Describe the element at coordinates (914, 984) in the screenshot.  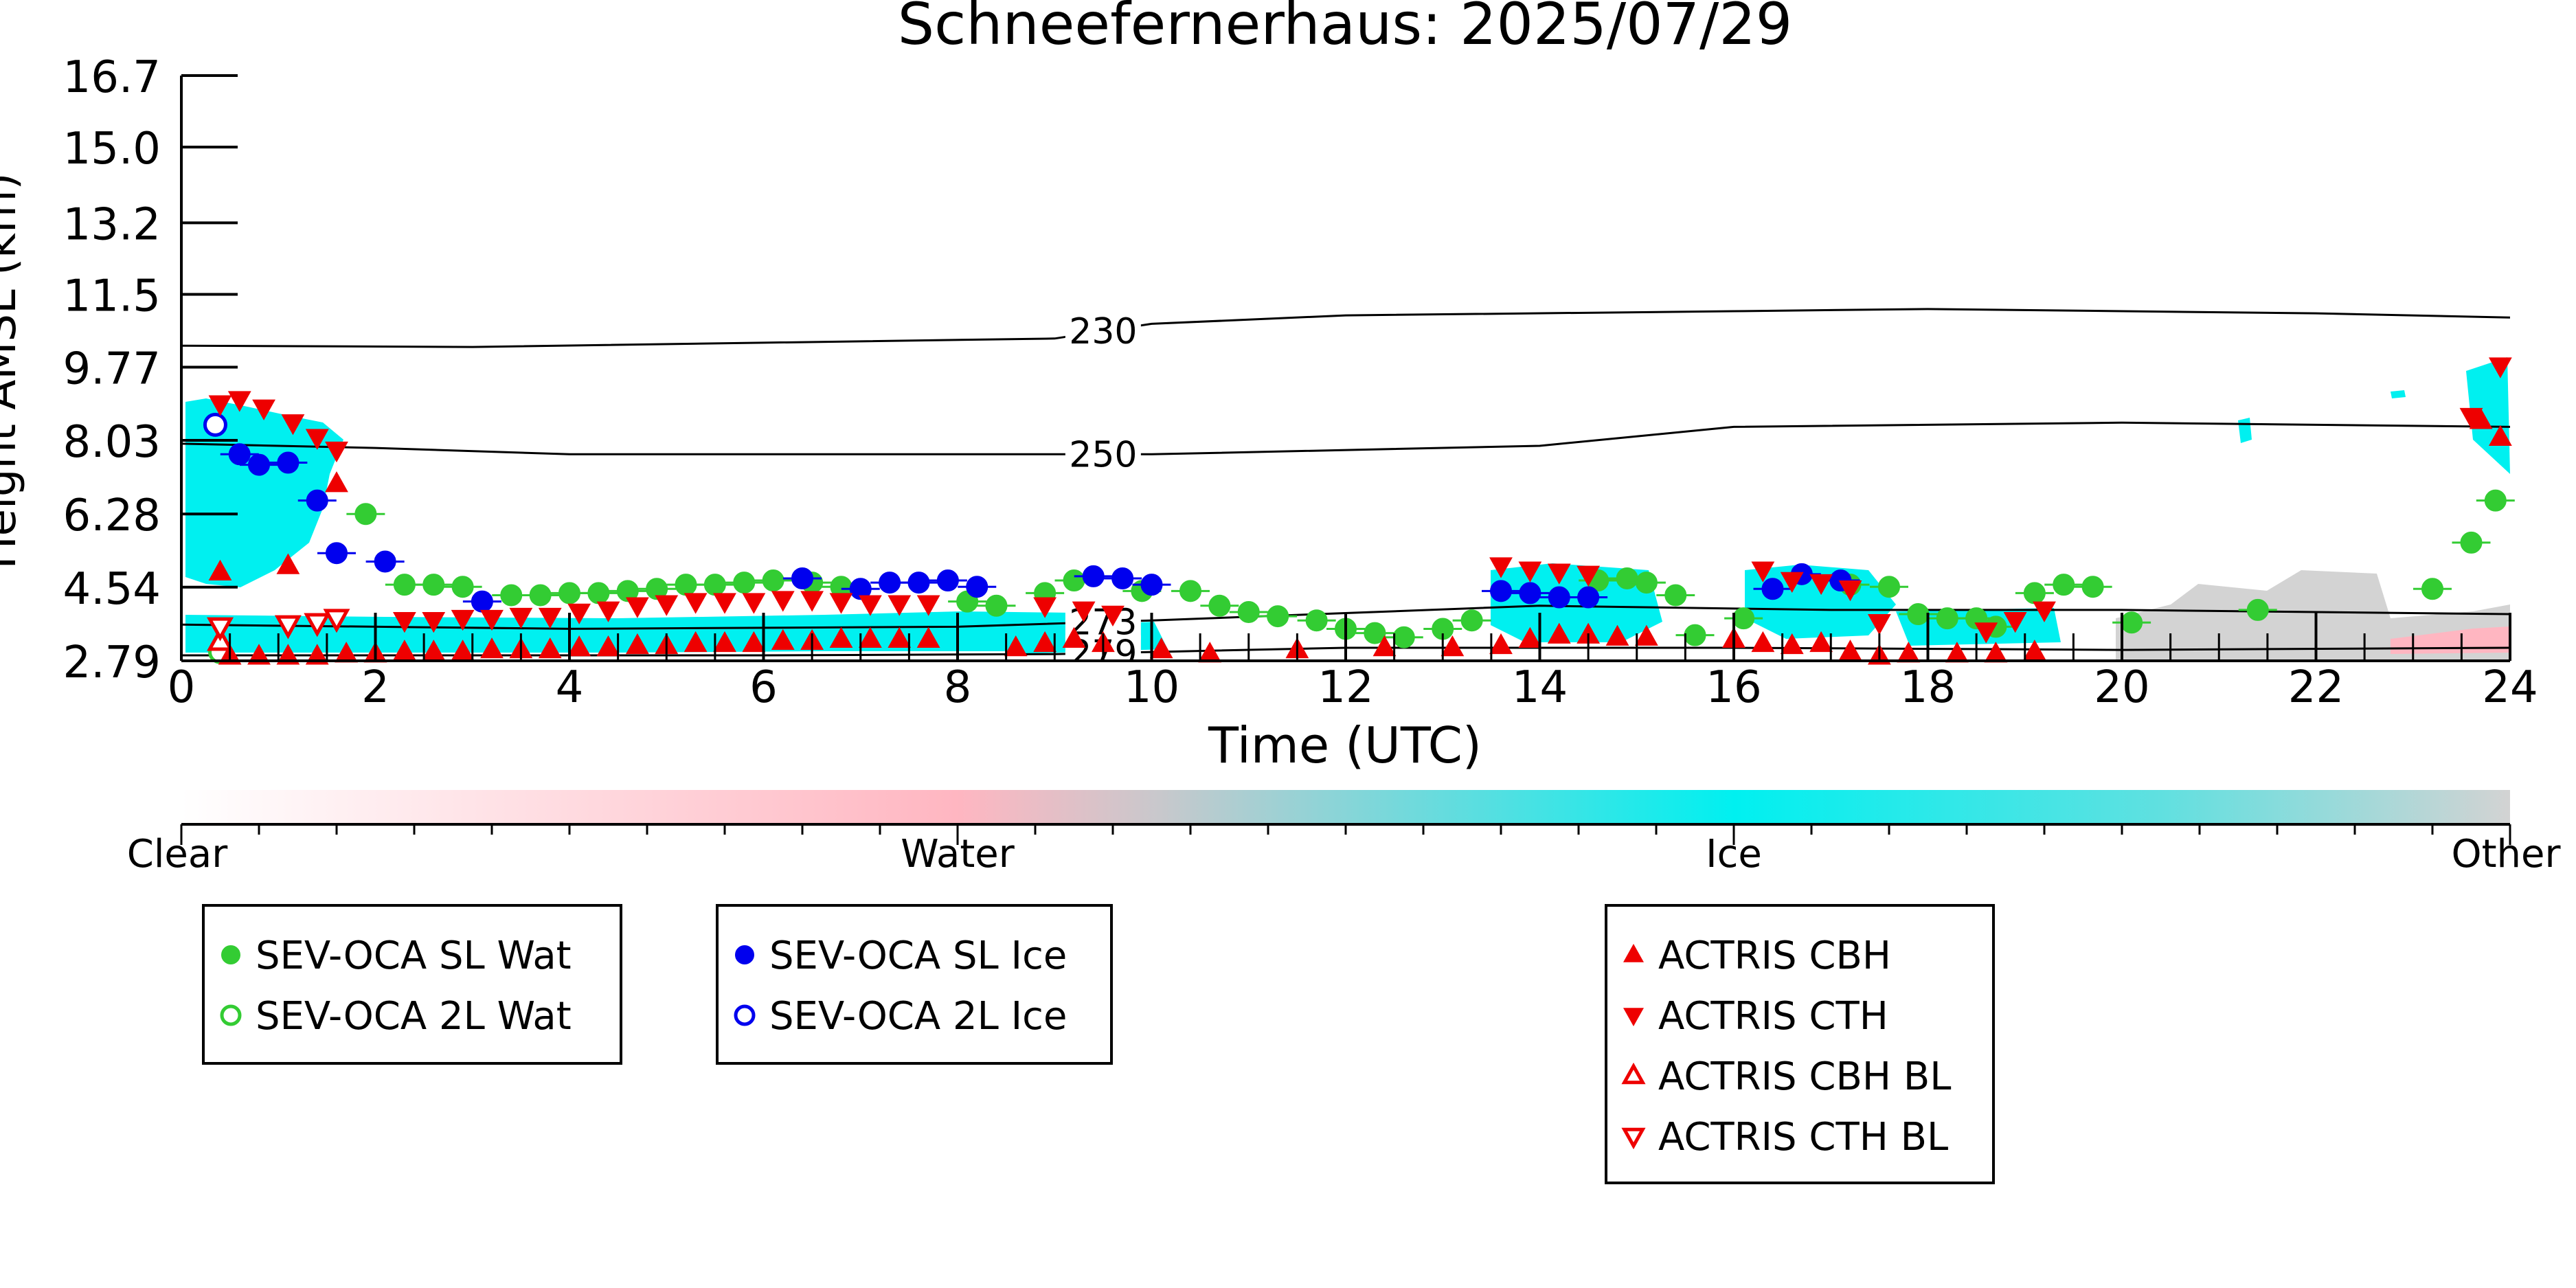
I see `legend-box` at that location.